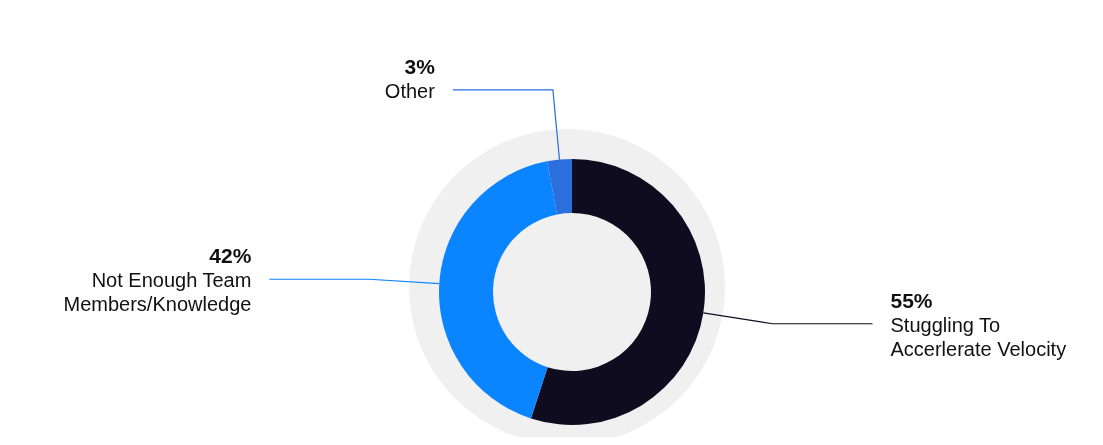  I want to click on data-label: 55%, so click(911, 300).